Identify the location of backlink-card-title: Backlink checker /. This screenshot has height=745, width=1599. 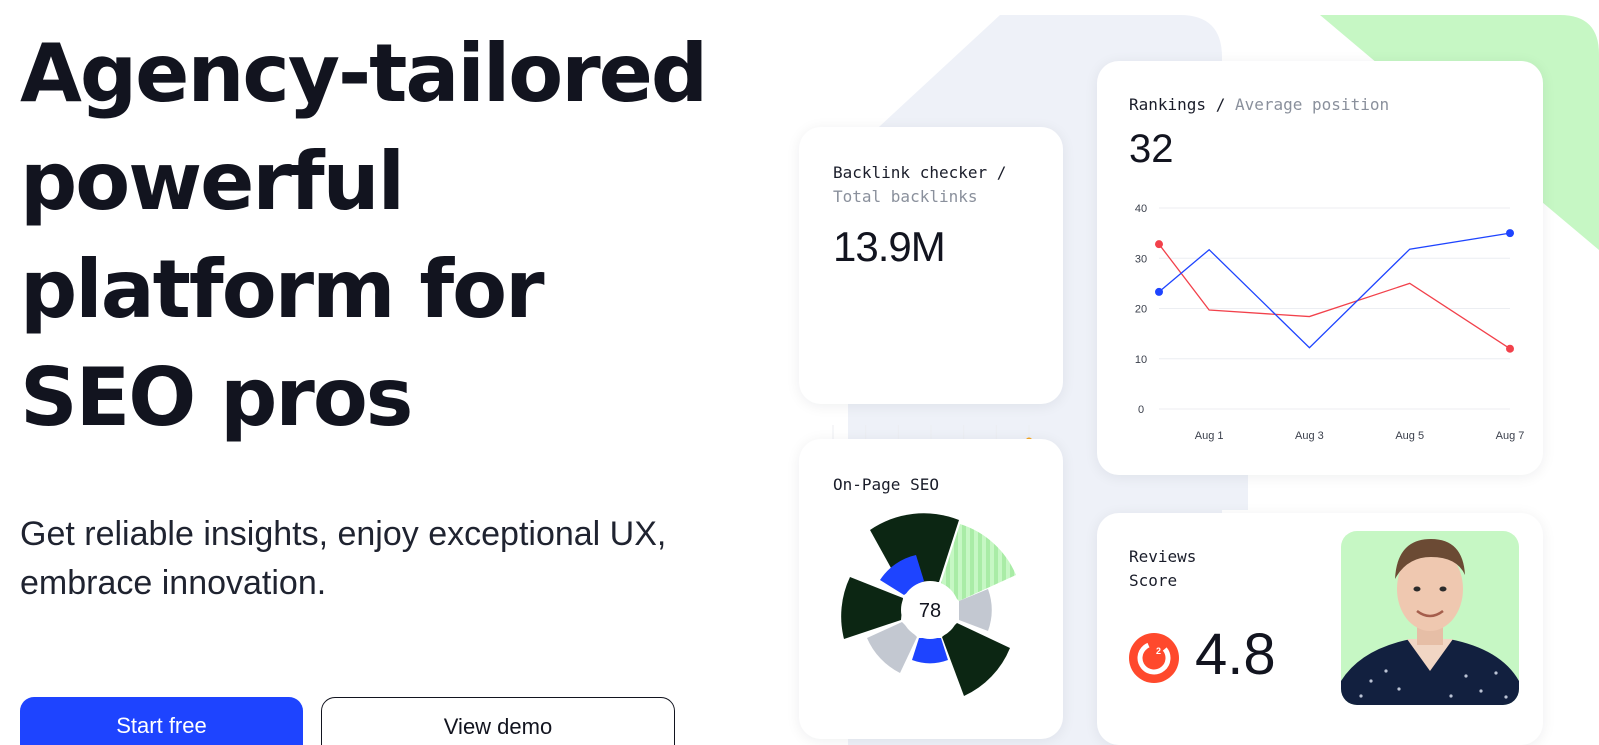
(920, 172).